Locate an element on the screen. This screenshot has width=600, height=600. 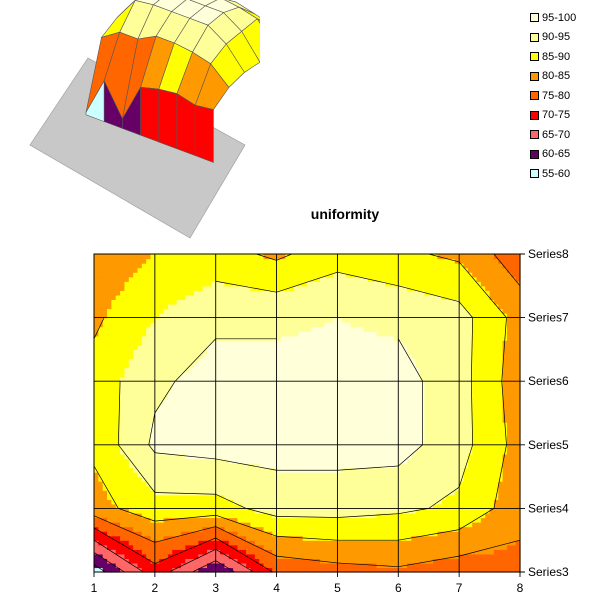
legend-label: 85-90 is located at coordinates (556, 56).